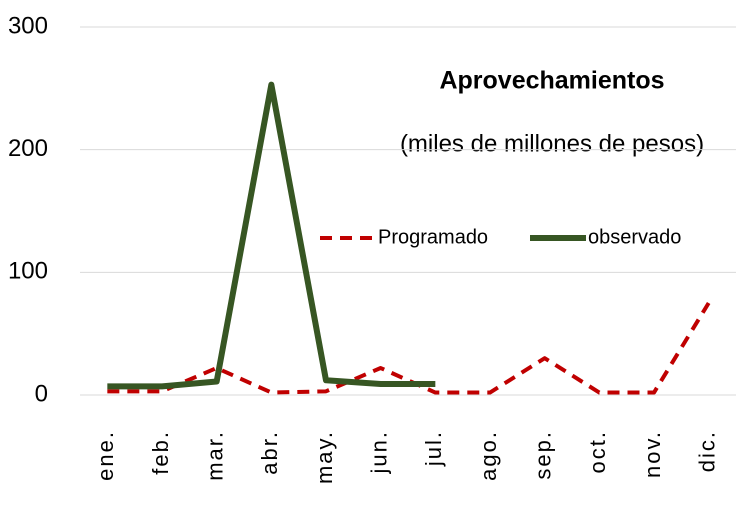  I want to click on legend-label: observado, so click(634, 237).